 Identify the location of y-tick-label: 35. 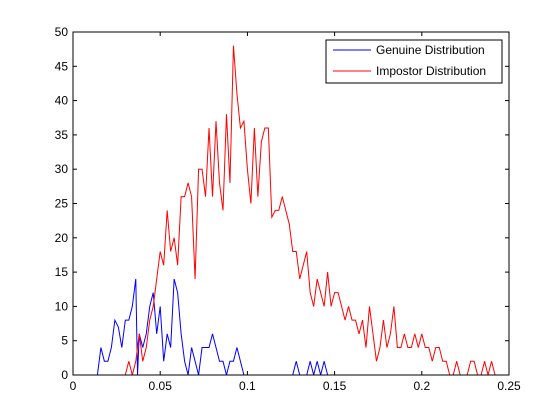
(62, 135).